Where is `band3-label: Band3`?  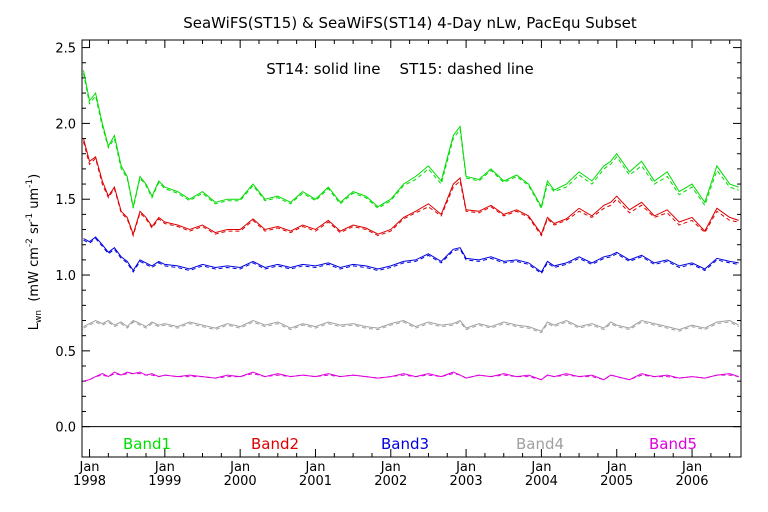 band3-label: Band3 is located at coordinates (405, 444).